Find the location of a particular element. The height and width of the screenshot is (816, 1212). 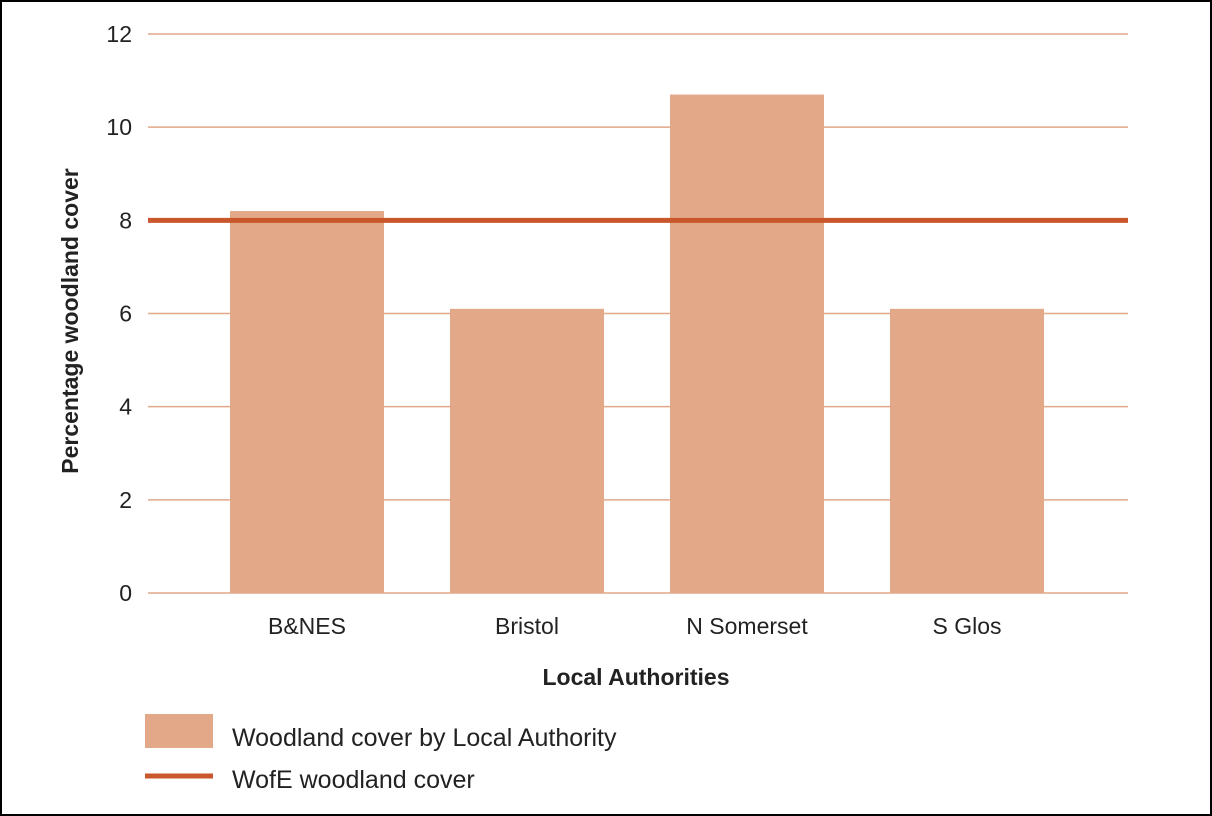

x-tick-label: S Glos is located at coordinates (966, 626).